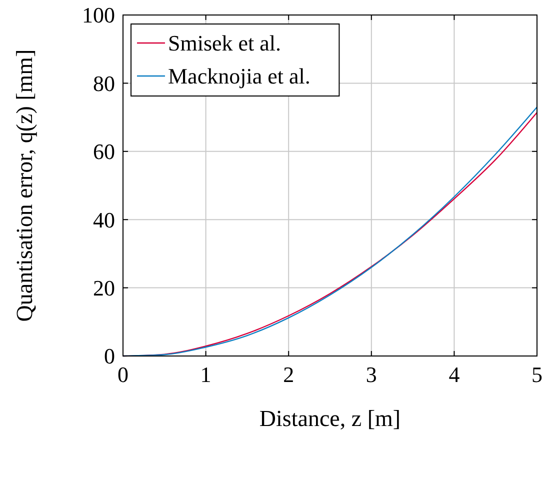  Describe the element at coordinates (330, 418) in the screenshot. I see `x-axis-title: Distance, z [m]` at that location.